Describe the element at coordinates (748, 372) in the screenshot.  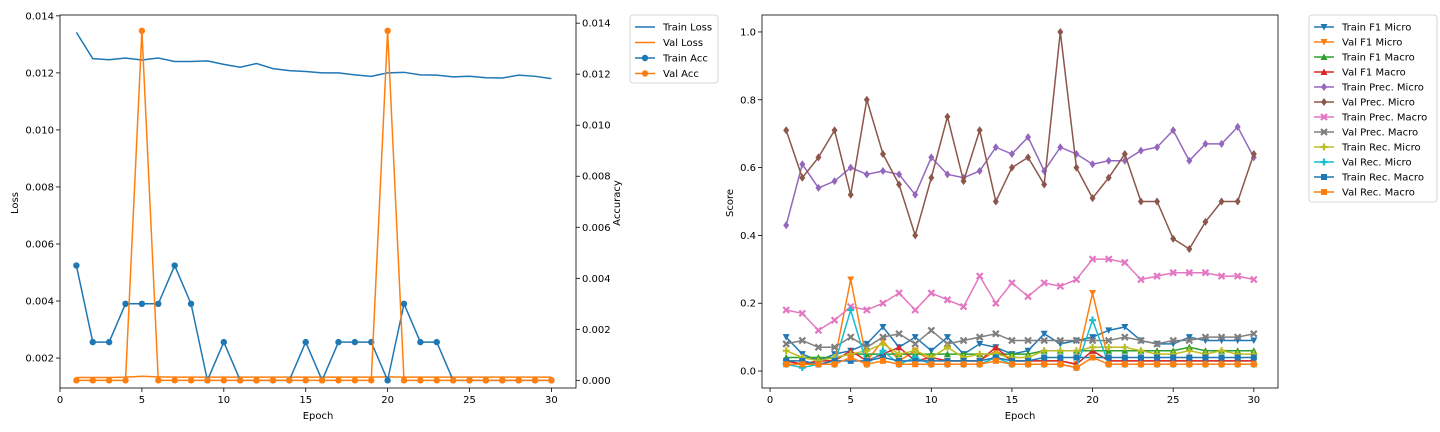
I see `y-tick-label: 0.0` at that location.